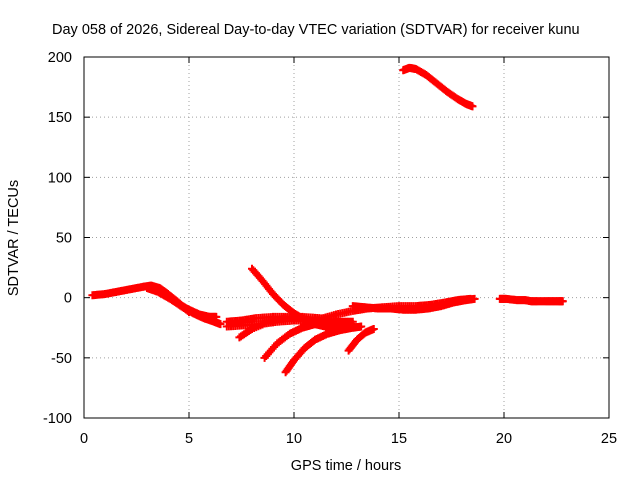 This screenshot has width=640, height=480. Describe the element at coordinates (14, 238) in the screenshot. I see `y-axis-label: SDTVAR / TECUs` at that location.